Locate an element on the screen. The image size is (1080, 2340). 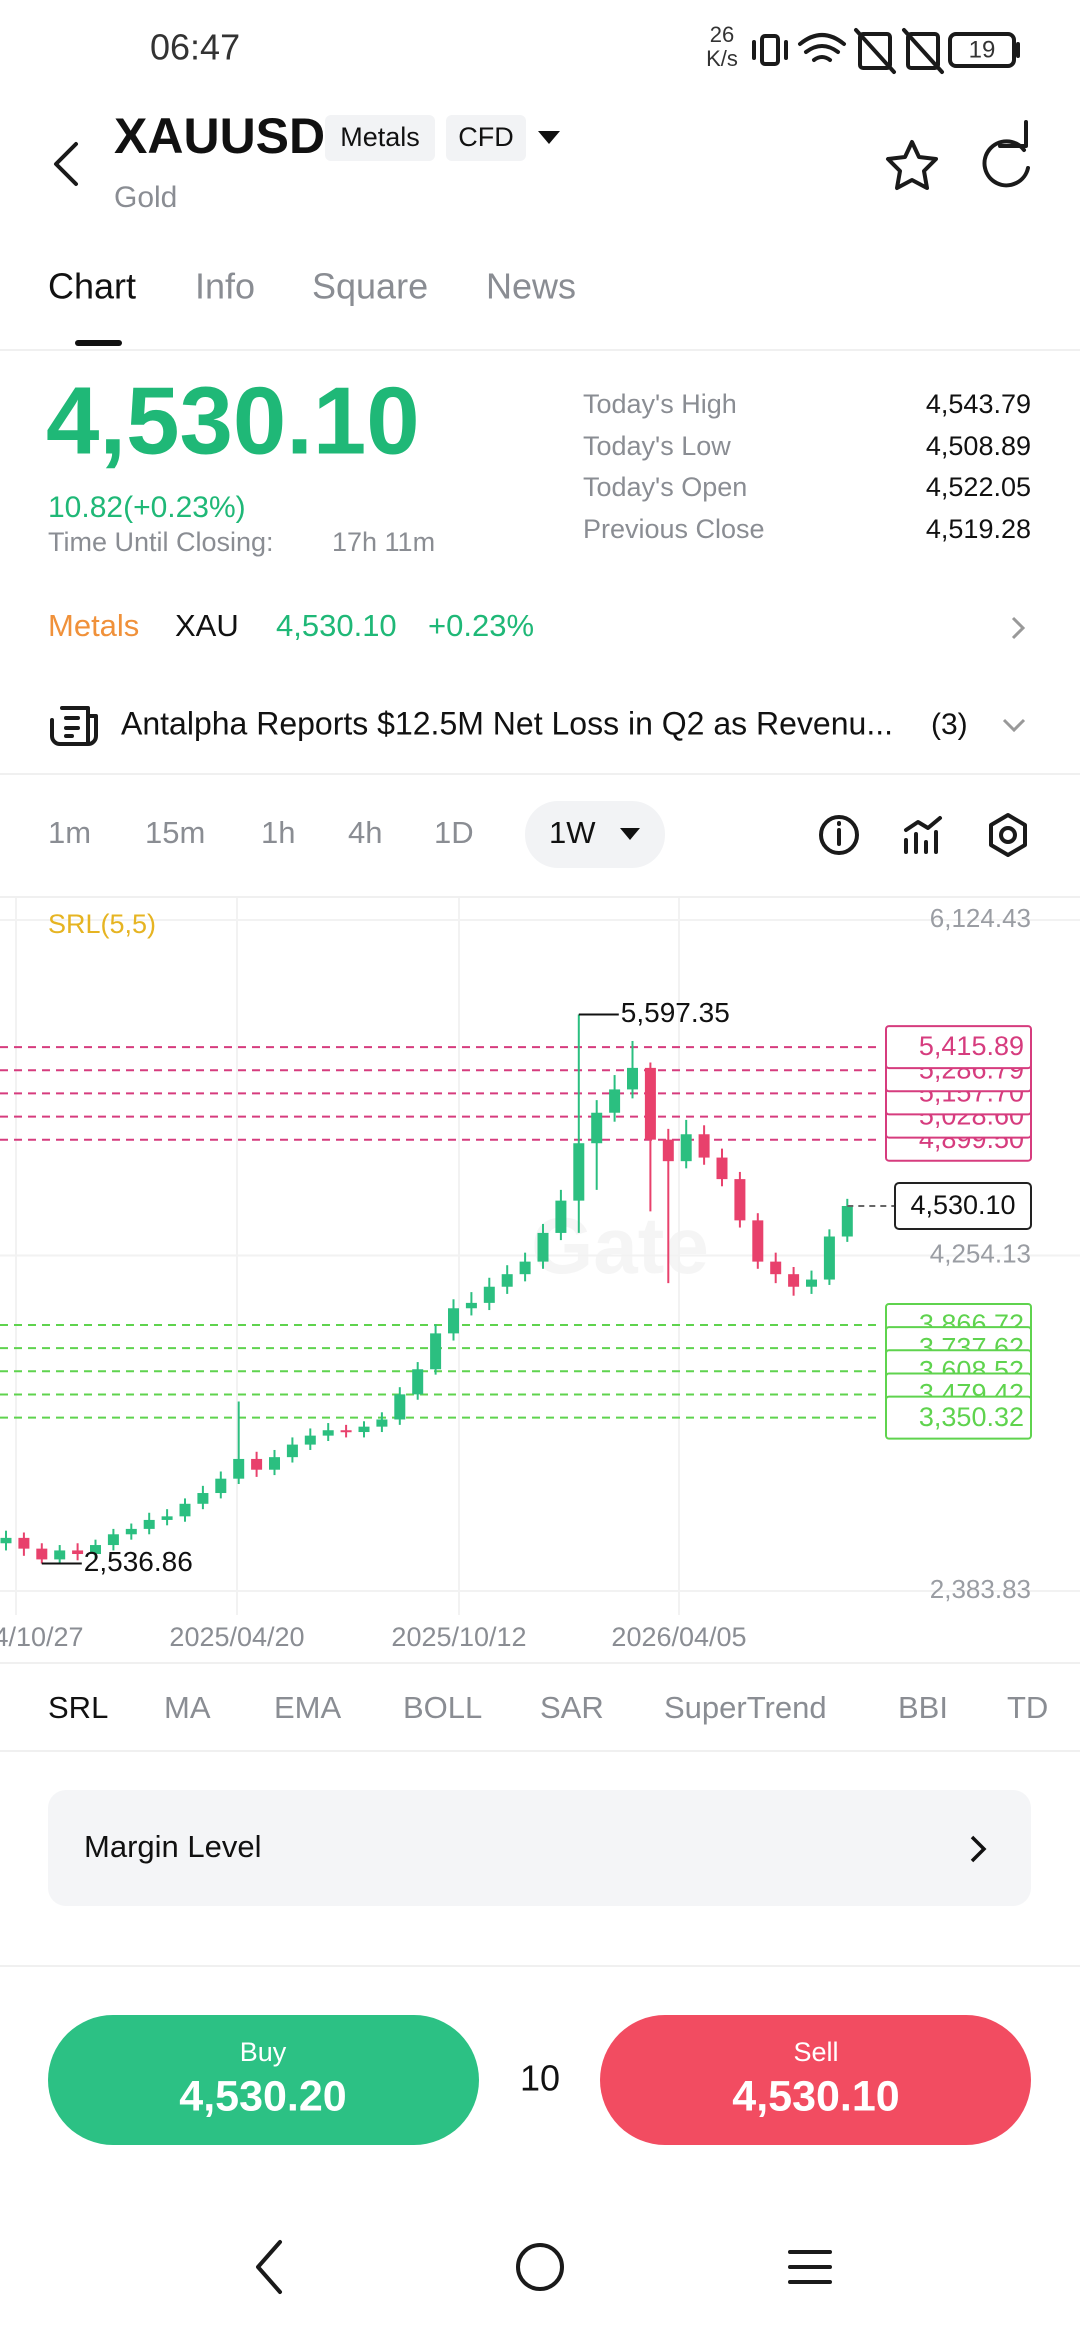
favorite is located at coordinates (912, 165).